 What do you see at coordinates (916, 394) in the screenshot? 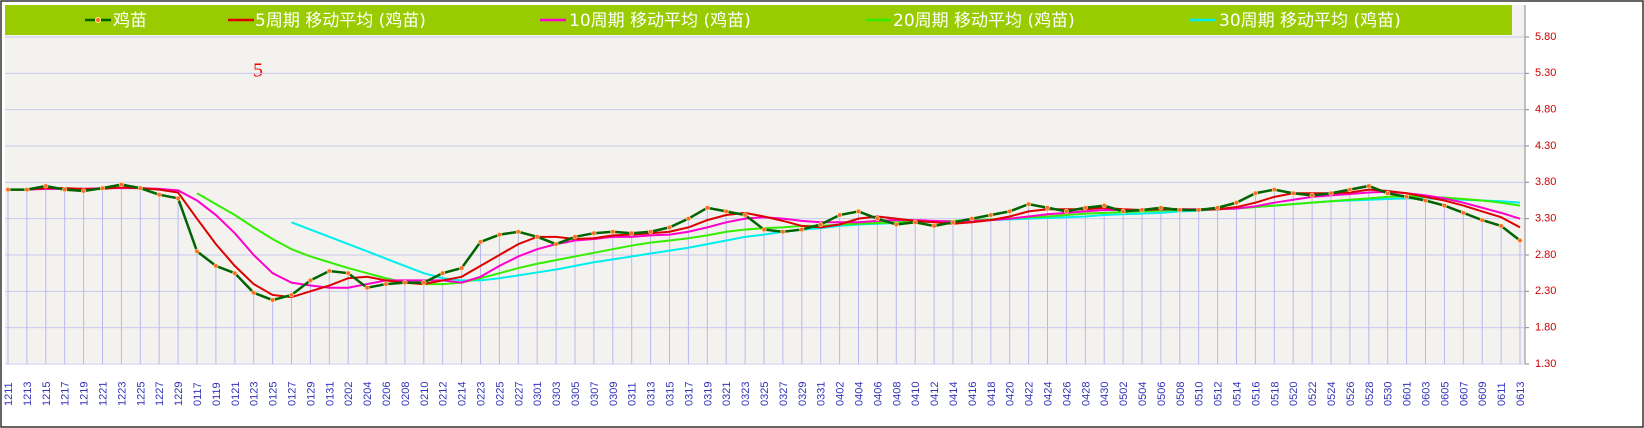
I see `x-tick-label: 0410` at bounding box center [916, 394].